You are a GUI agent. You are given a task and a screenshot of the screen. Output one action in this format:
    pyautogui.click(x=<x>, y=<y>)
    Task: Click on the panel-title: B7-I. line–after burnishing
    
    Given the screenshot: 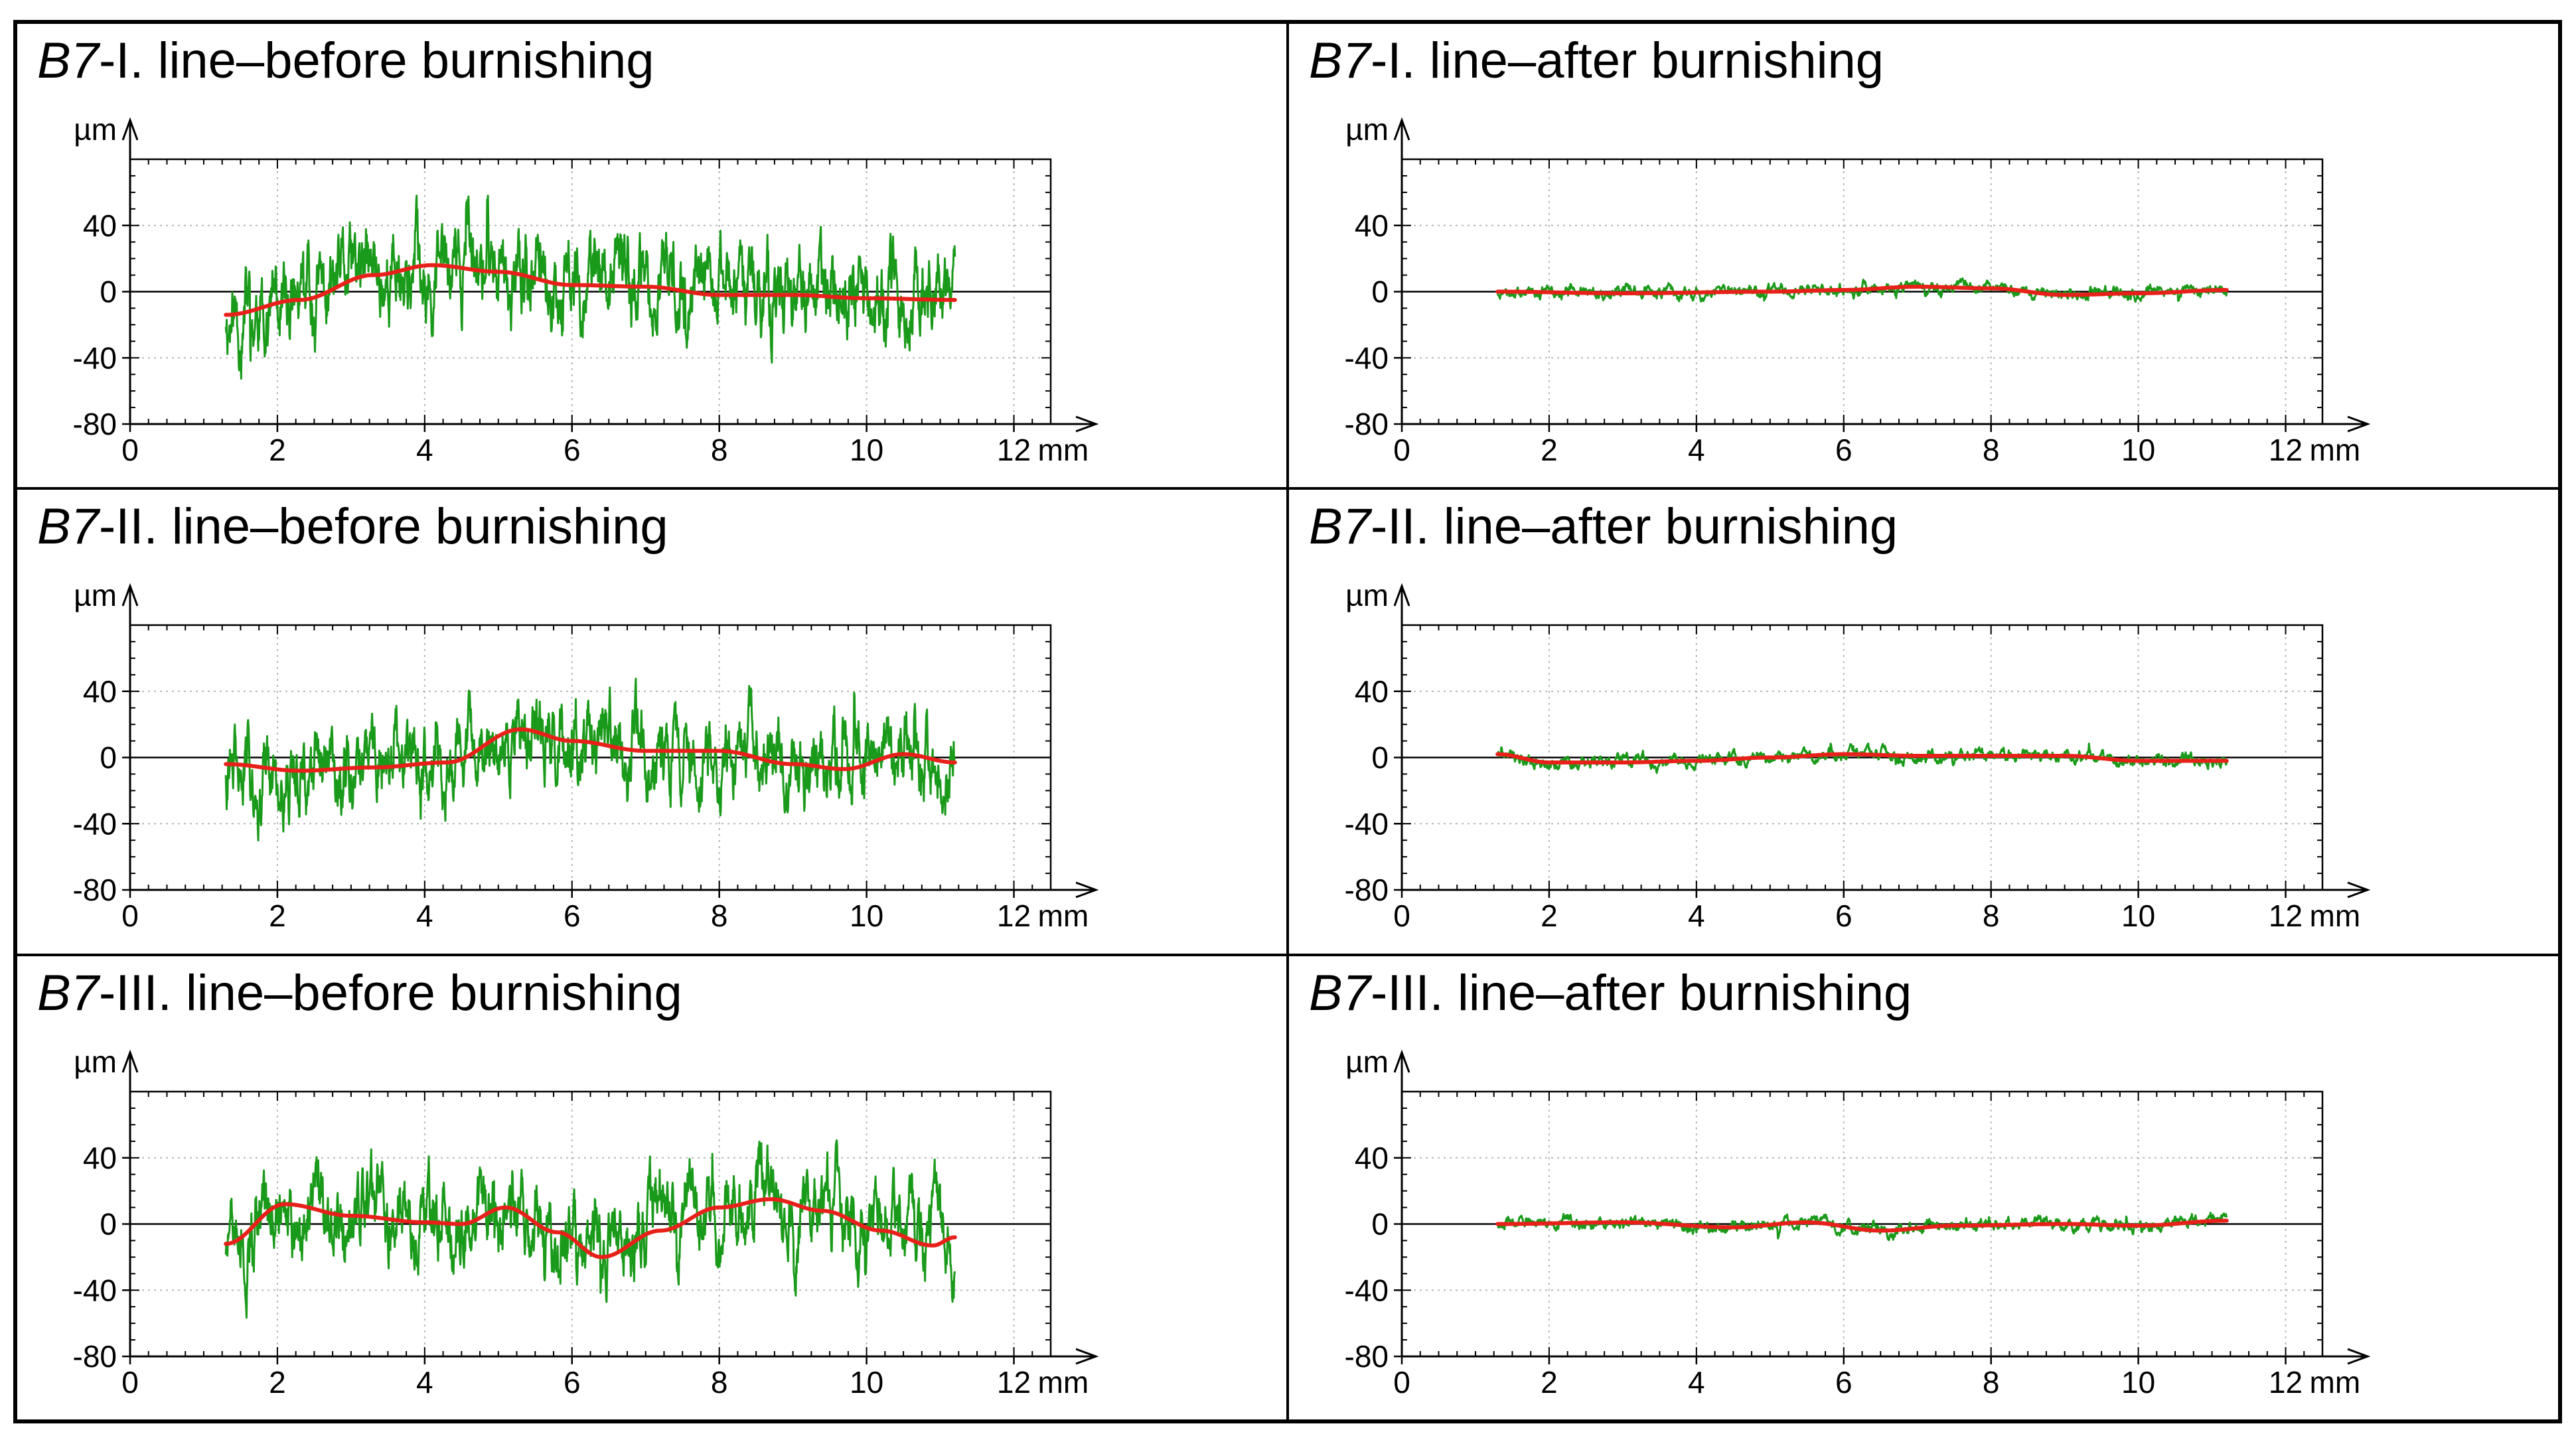 What is the action you would take?
    pyautogui.click(x=1596, y=61)
    